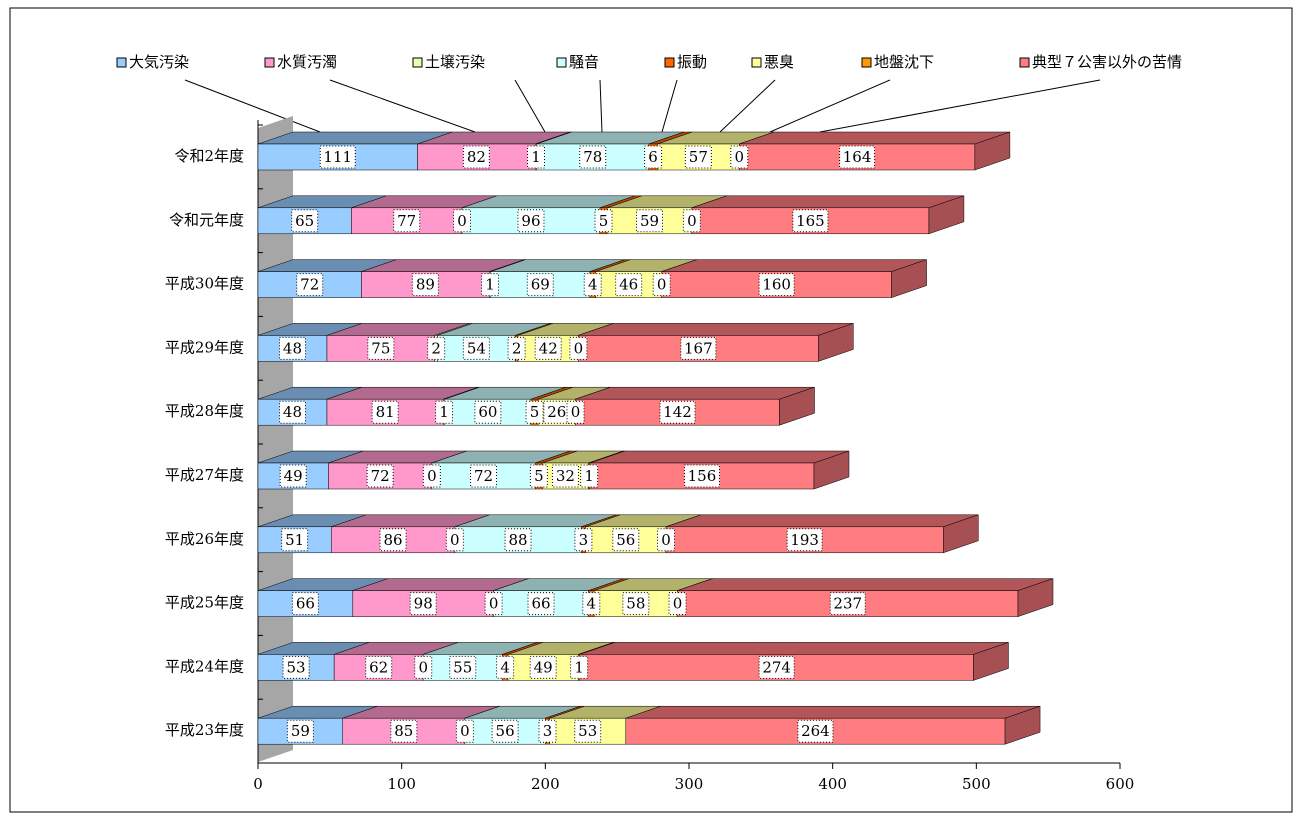  I want to click on value-label: 46, so click(628, 285).